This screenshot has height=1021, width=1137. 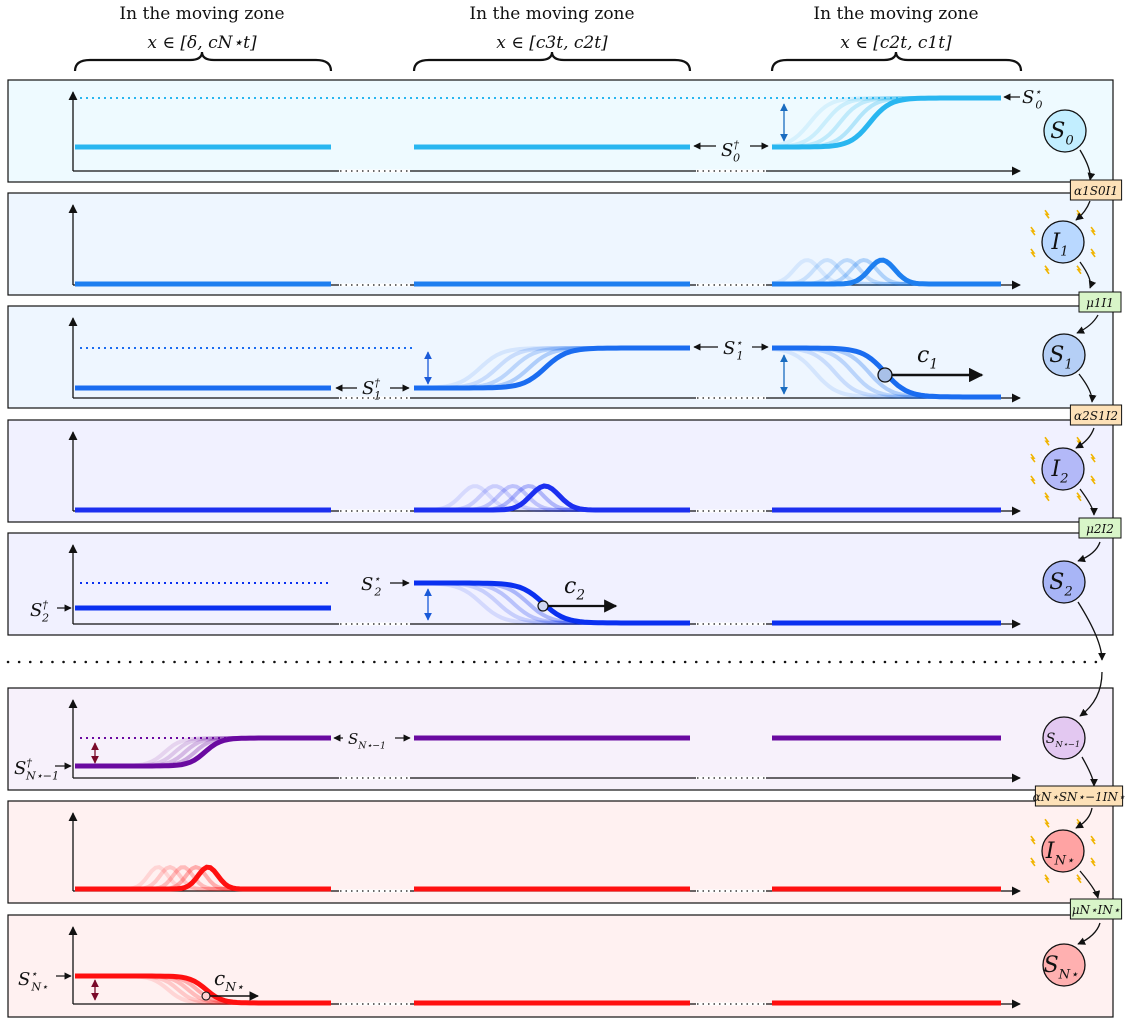 I want to click on rate-alpha1-box, so click(x=1096, y=190).